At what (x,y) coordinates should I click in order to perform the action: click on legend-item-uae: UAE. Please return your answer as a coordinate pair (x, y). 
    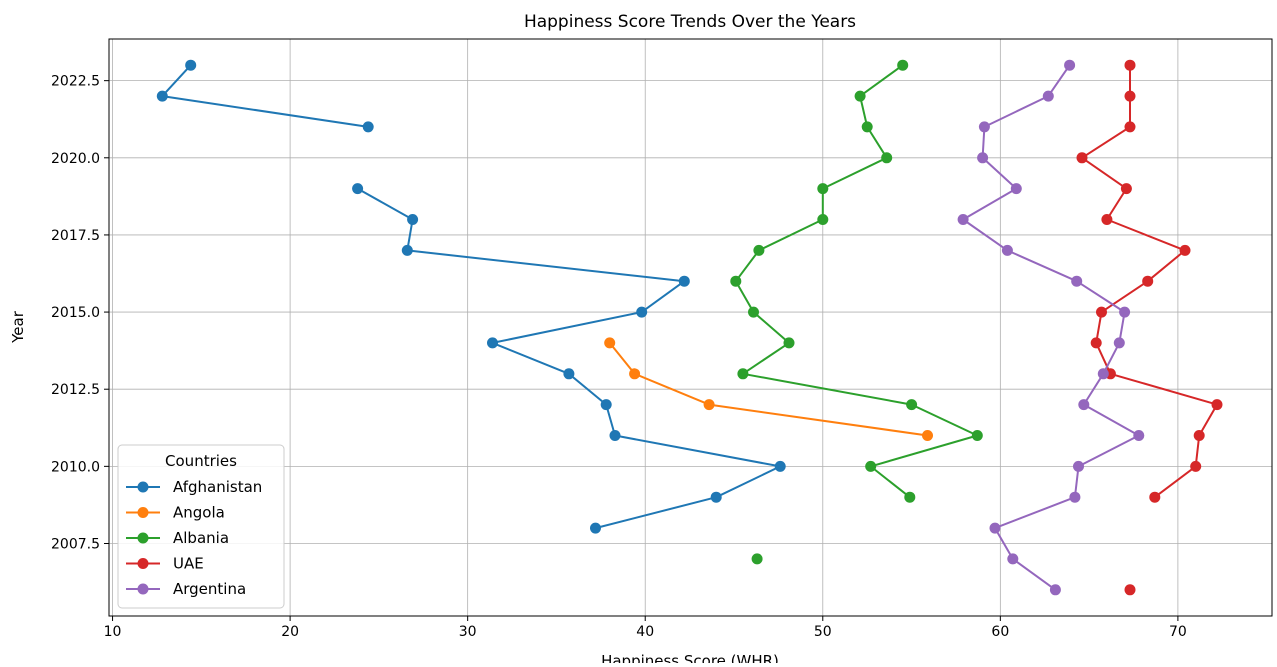
    Looking at the image, I should click on (165, 564).